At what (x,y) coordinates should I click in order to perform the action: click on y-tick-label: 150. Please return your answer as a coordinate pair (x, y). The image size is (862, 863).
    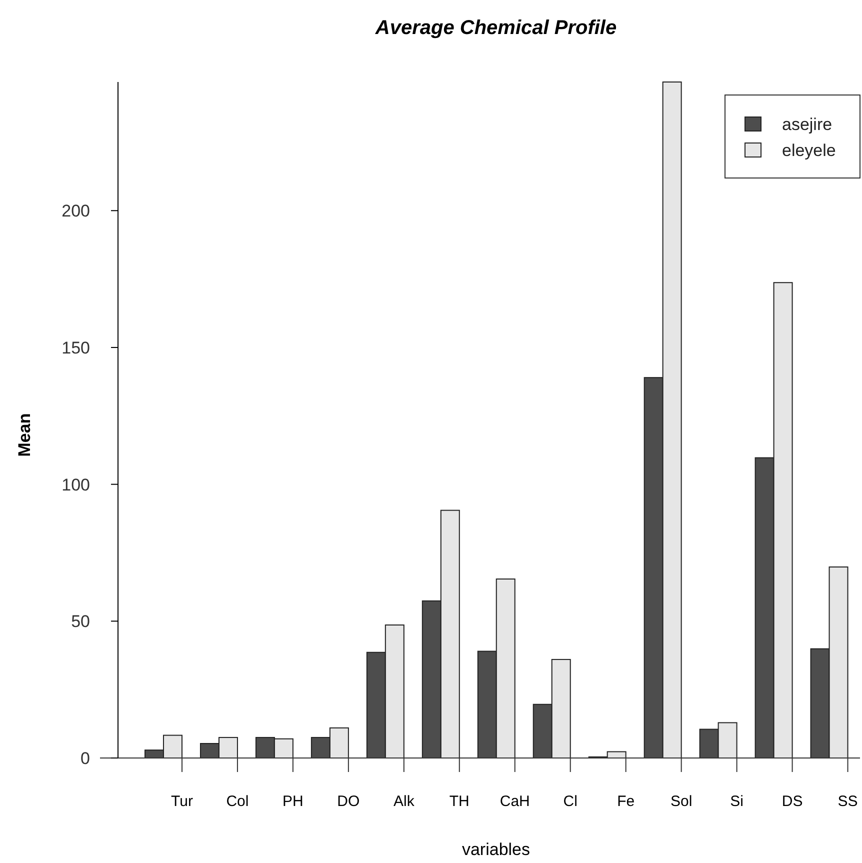
    Looking at the image, I should click on (76, 348).